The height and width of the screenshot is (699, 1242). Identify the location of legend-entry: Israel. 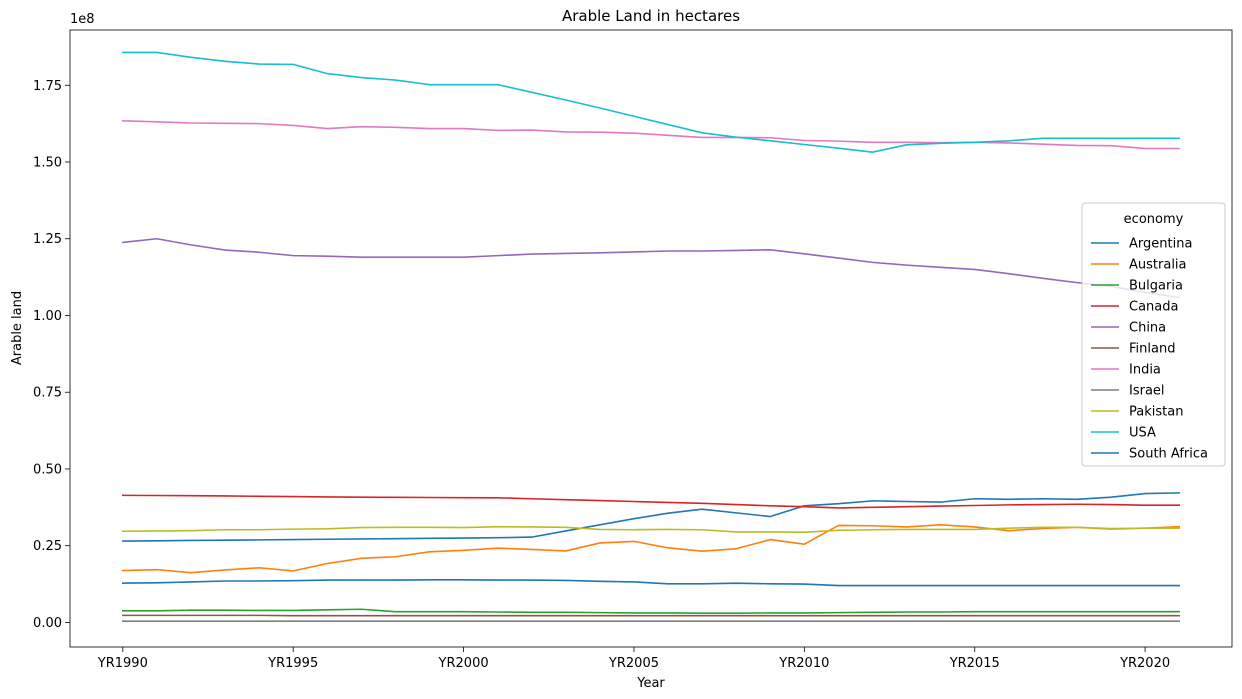
(1147, 391).